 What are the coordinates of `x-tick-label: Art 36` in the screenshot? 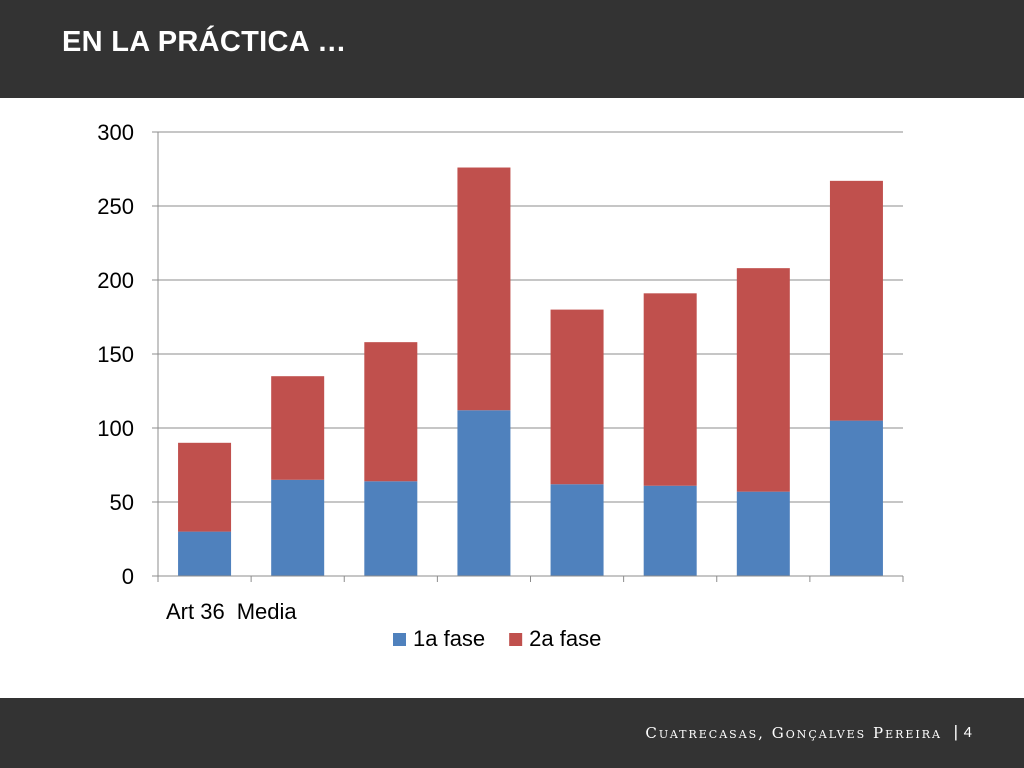 It's located at (195, 611).